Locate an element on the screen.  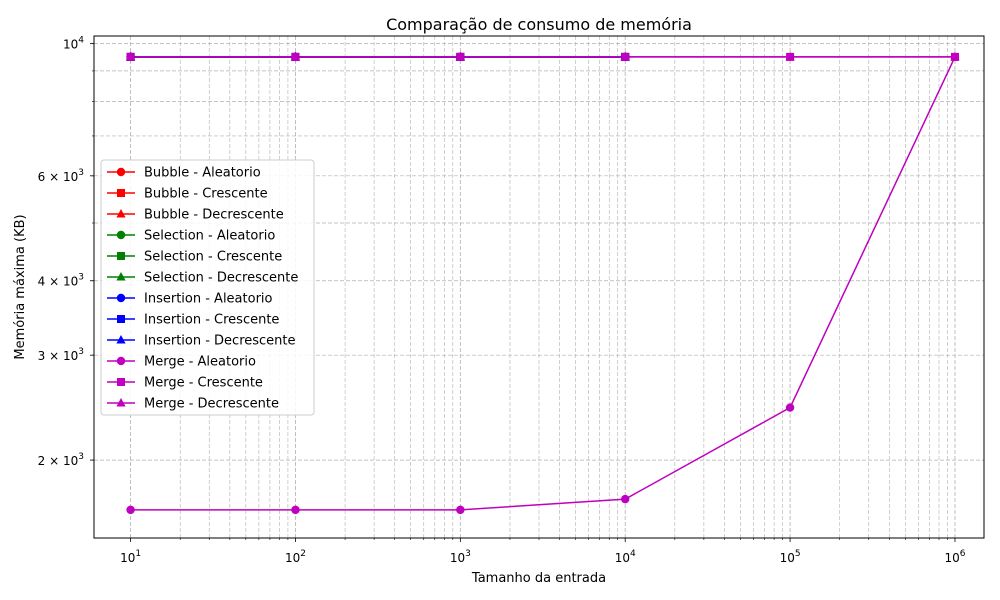
legend-label: Selection - Crescente is located at coordinates (213, 257).